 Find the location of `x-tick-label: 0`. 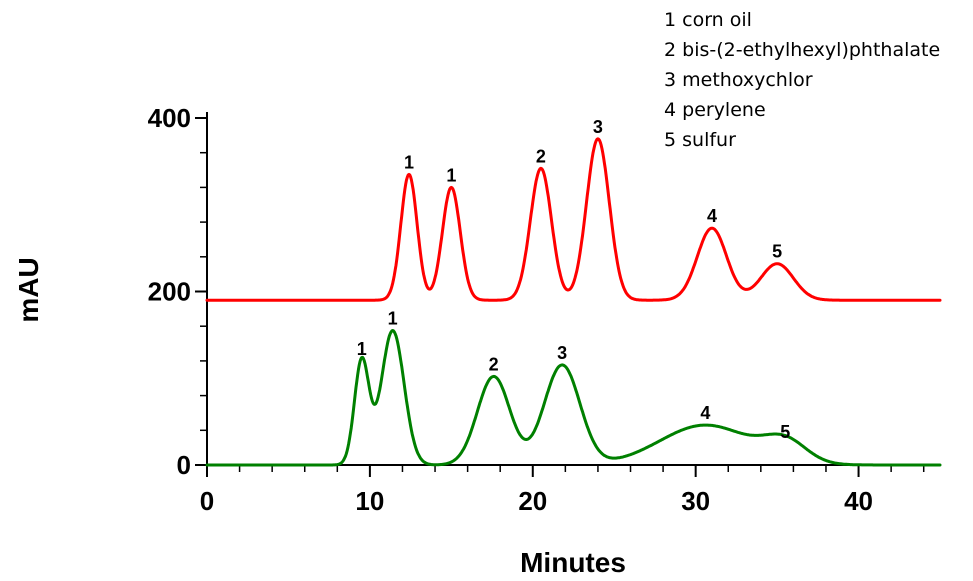

x-tick-label: 0 is located at coordinates (207, 501).